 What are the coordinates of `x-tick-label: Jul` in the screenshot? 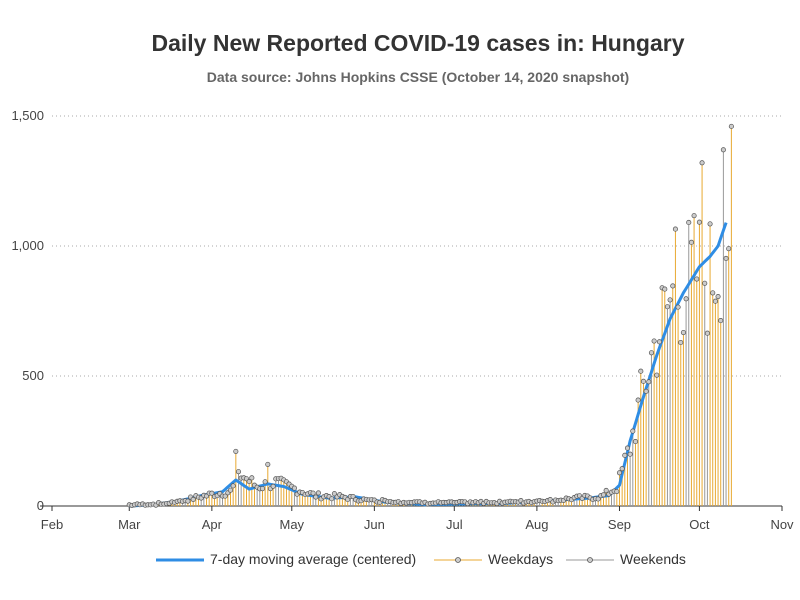 It's located at (454, 524).